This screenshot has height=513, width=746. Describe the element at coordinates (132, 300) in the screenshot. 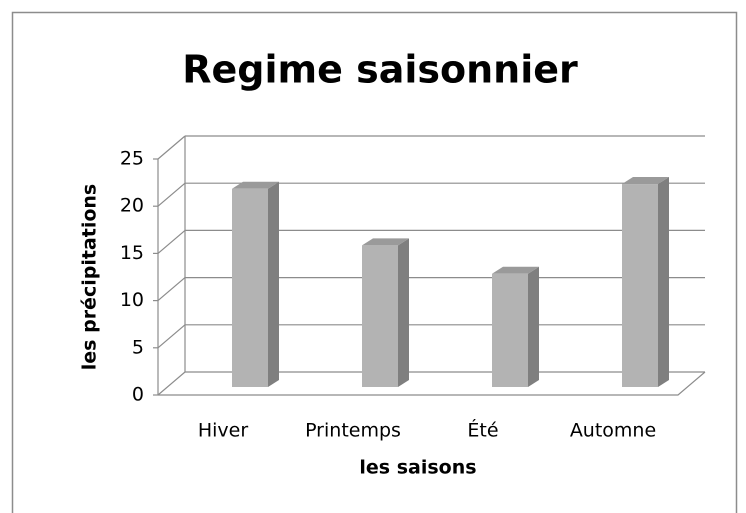

I see `y-tick-label: 10` at that location.